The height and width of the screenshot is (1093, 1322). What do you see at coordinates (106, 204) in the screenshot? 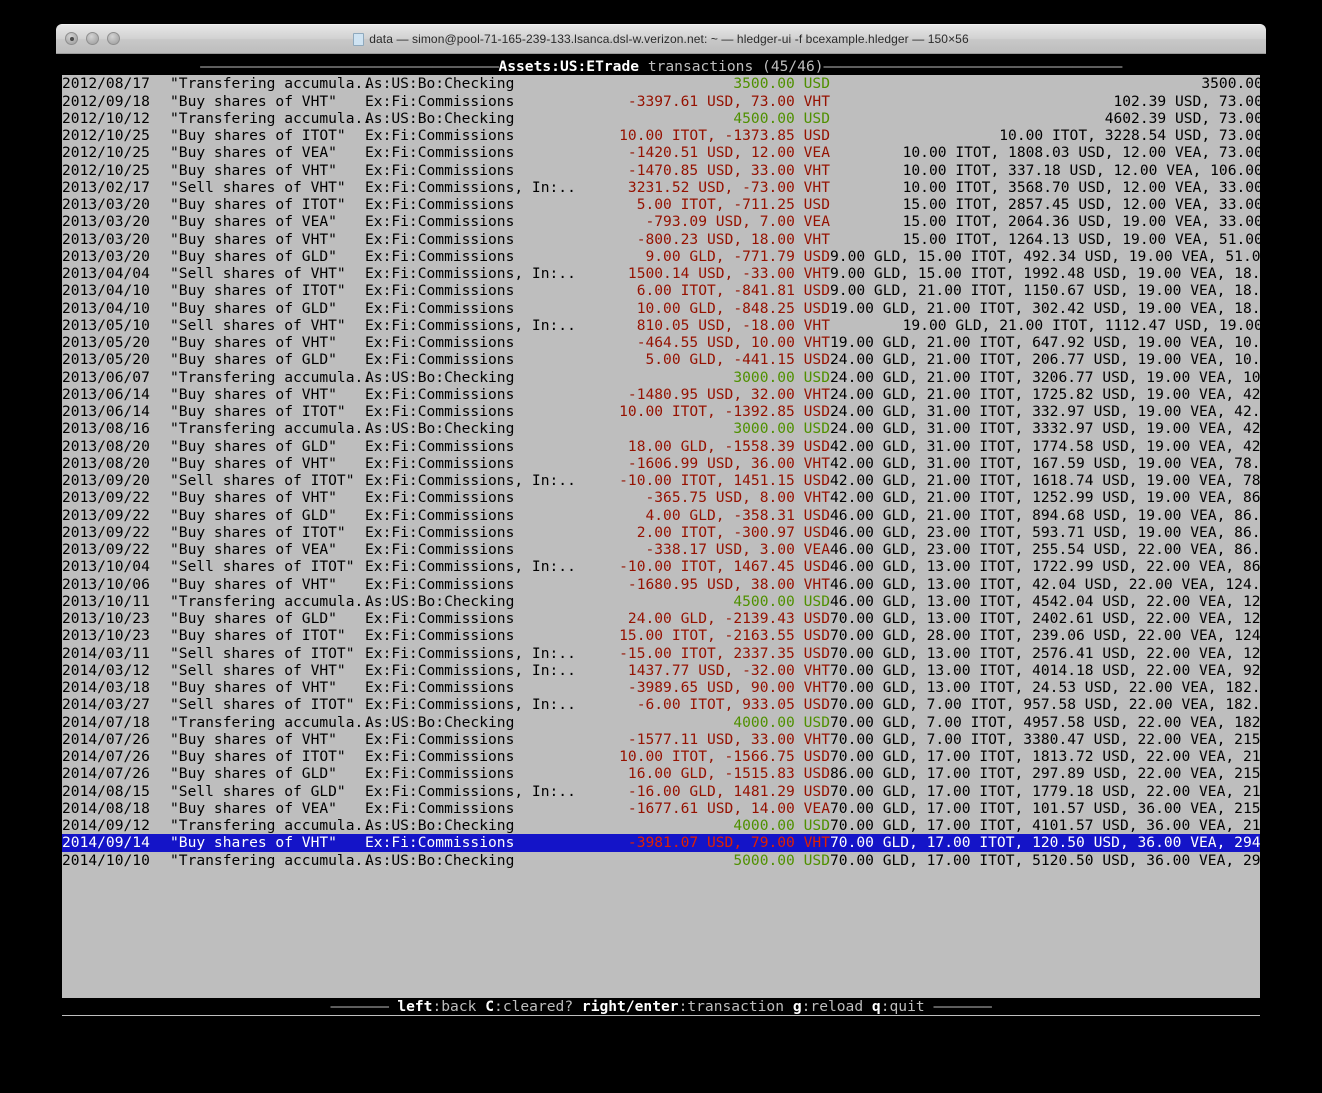
I see `transaction-date: 2013/03/20` at bounding box center [106, 204].